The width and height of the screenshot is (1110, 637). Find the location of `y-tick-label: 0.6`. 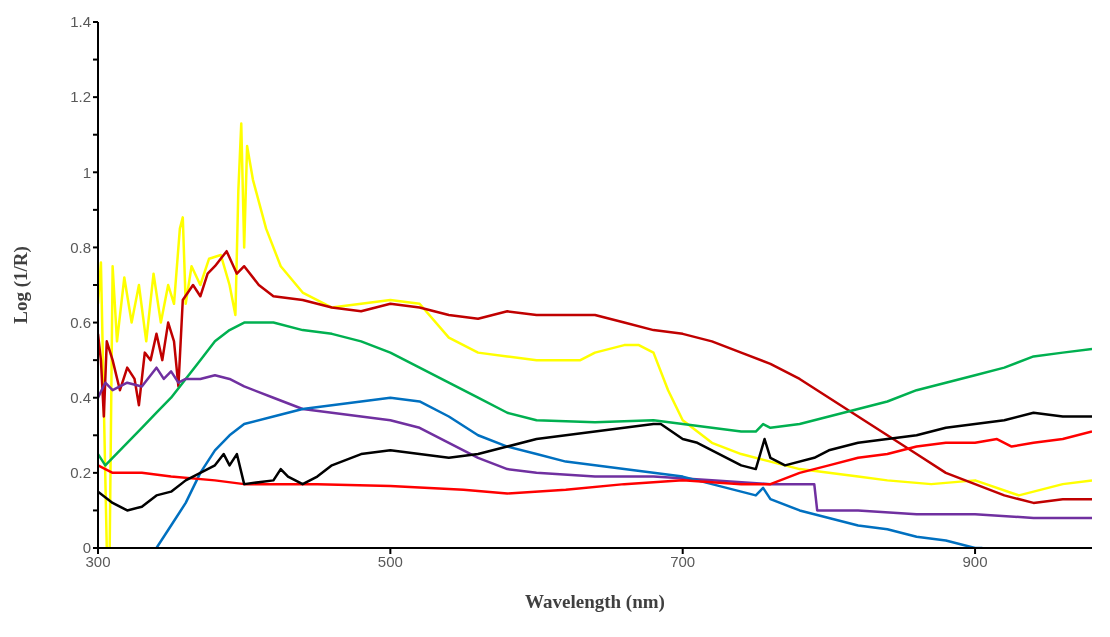

y-tick-label: 0.6 is located at coordinates (80, 322).